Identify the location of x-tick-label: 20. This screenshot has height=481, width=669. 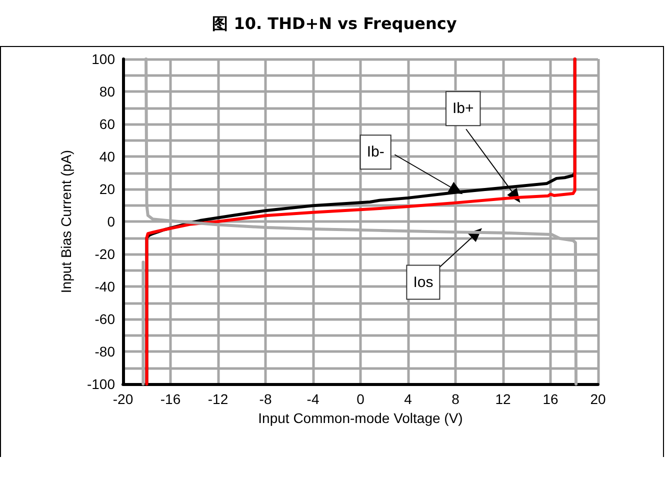
(598, 399).